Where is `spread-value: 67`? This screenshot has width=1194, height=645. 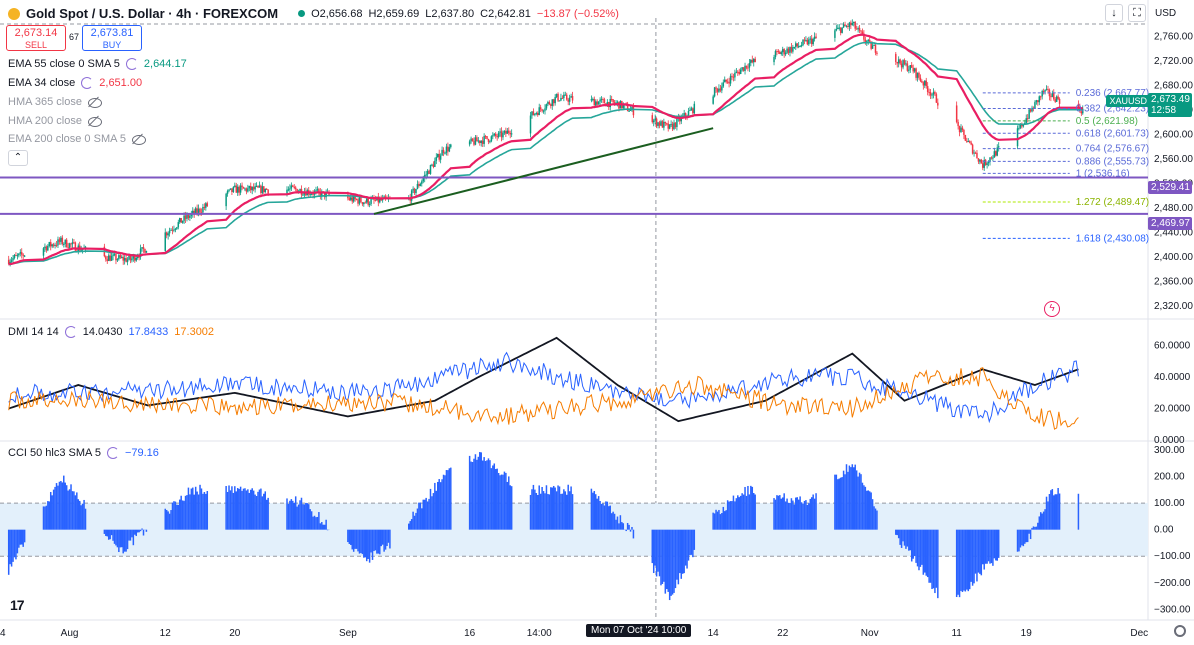 spread-value: 67 is located at coordinates (74, 37).